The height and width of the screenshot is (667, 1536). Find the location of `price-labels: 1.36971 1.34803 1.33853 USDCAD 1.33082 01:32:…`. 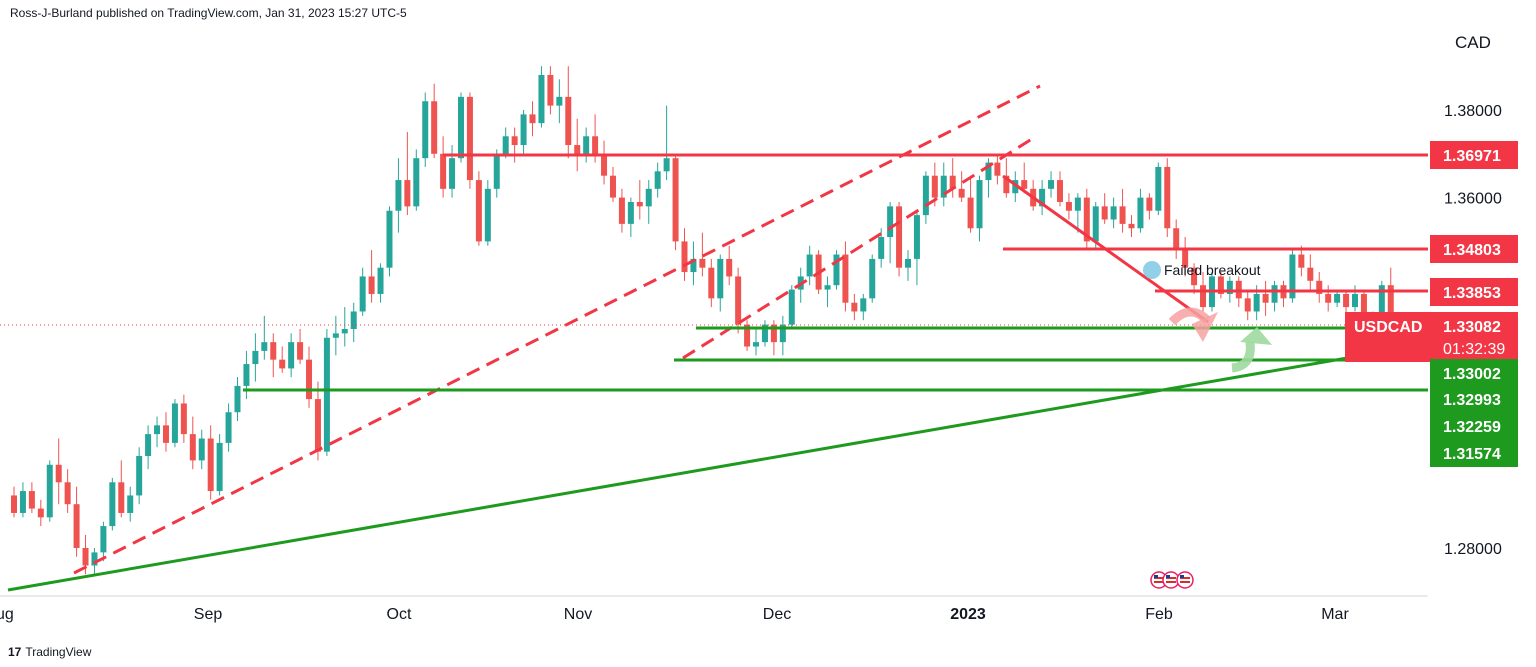

price-labels: 1.36971 1.34803 1.33853 USDCAD 1.33082 01:32:… is located at coordinates (1431, 304).